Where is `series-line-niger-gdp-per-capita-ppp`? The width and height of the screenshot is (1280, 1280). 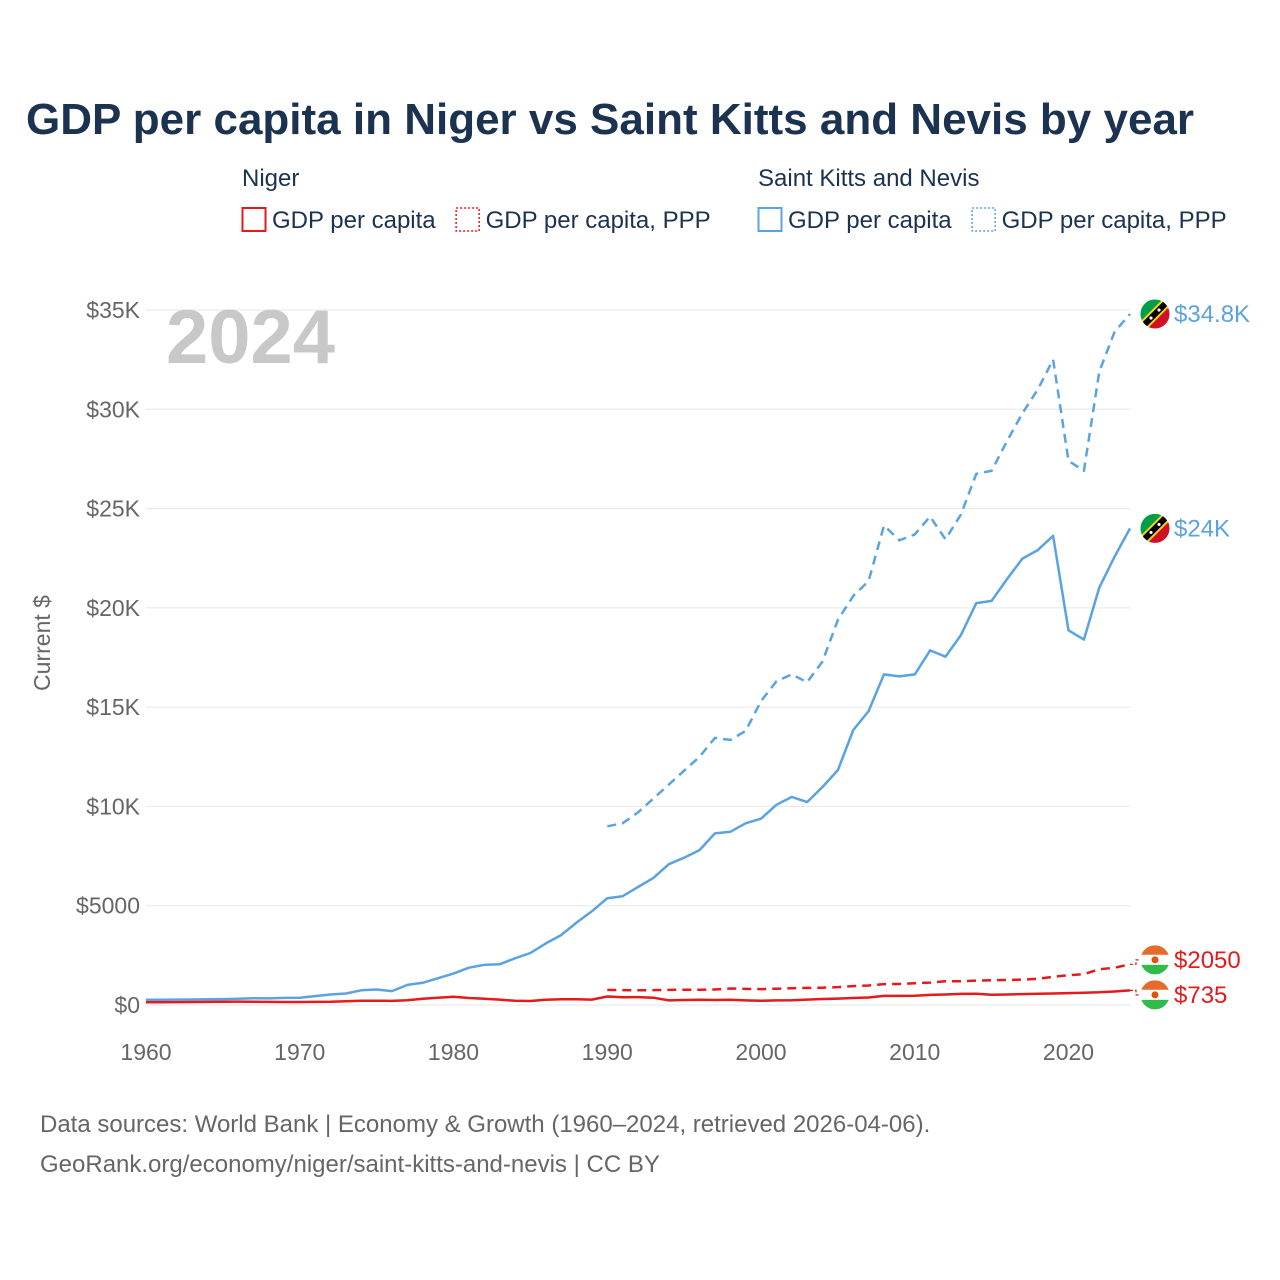 series-line-niger-gdp-per-capita-ppp is located at coordinates (869, 977).